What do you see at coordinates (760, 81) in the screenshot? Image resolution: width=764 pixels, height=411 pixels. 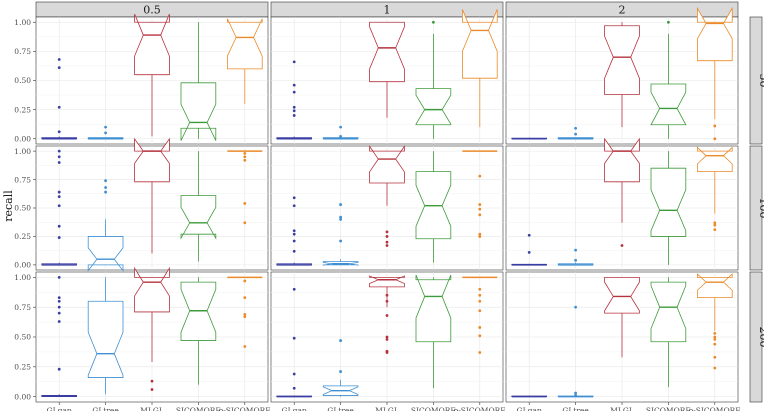 I see `row-strip-label: 50` at bounding box center [760, 81].